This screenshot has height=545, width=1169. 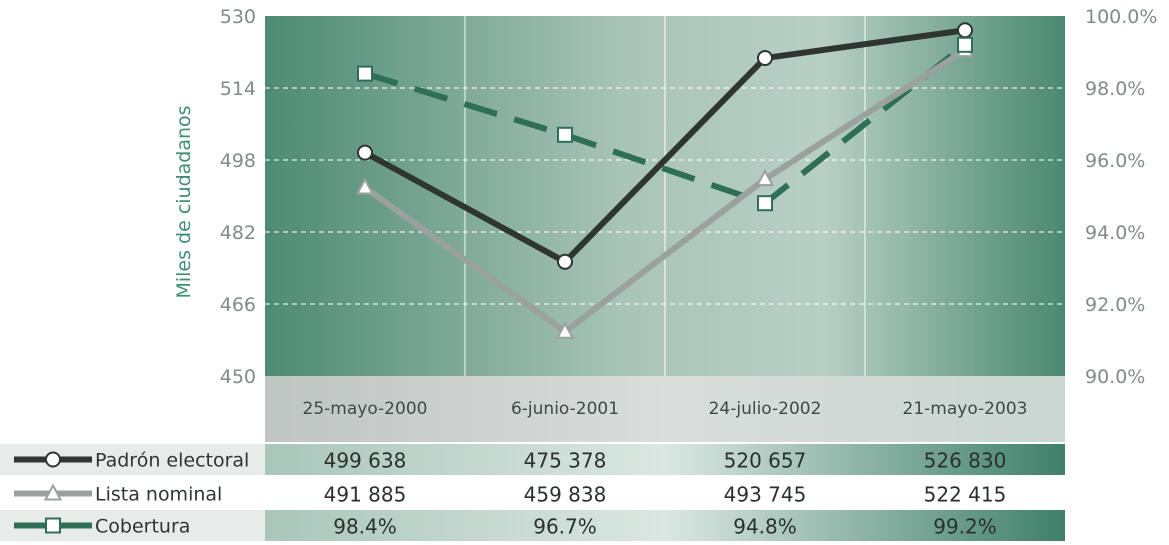 What do you see at coordinates (365, 409) in the screenshot?
I see `category-label: 25-mayo-2000` at bounding box center [365, 409].